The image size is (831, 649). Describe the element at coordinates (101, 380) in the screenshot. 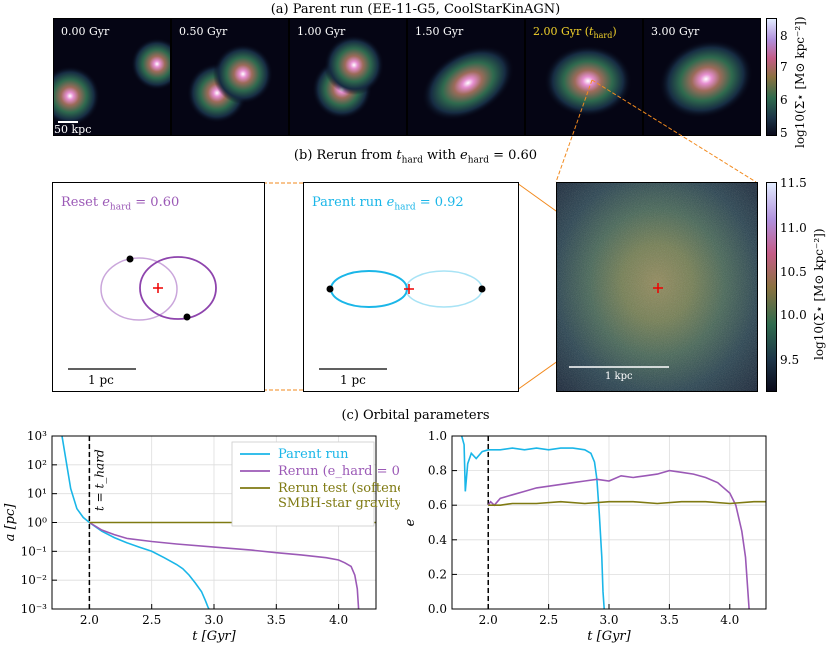

I see `orbit-reset-scalebar-label: 1 pc` at that location.